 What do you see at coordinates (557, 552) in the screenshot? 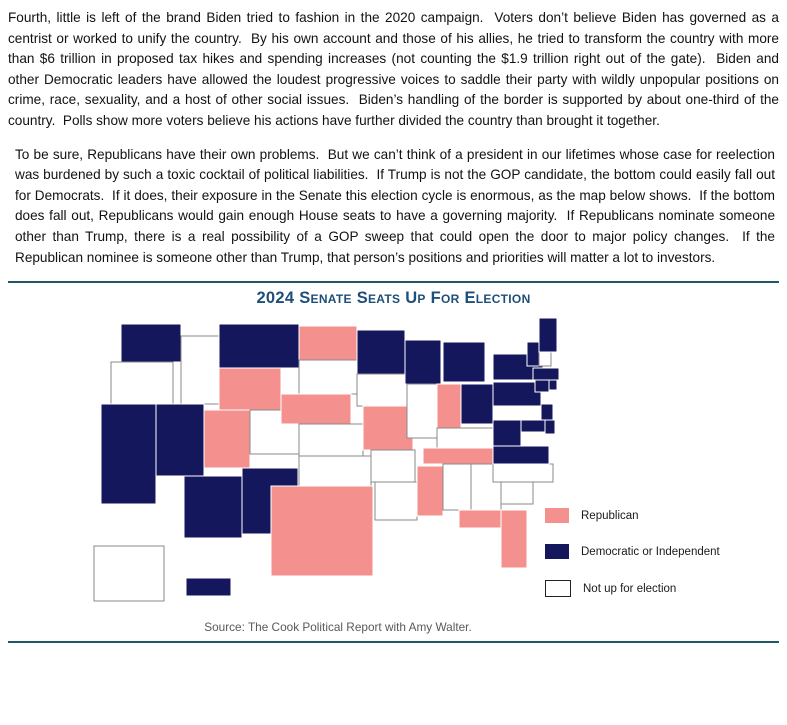
I see `democratic-swatch` at bounding box center [557, 552].